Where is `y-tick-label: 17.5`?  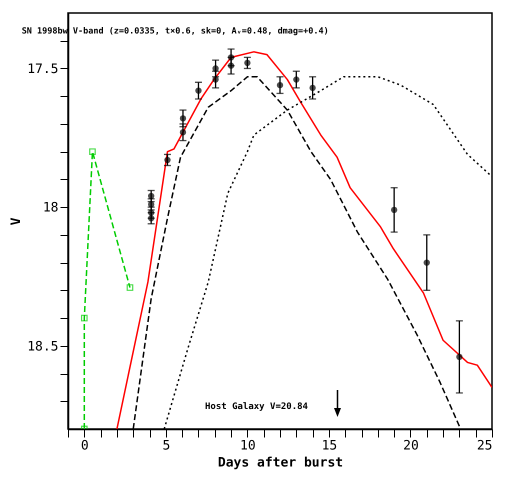 y-tick-label: 17.5 is located at coordinates (42, 69).